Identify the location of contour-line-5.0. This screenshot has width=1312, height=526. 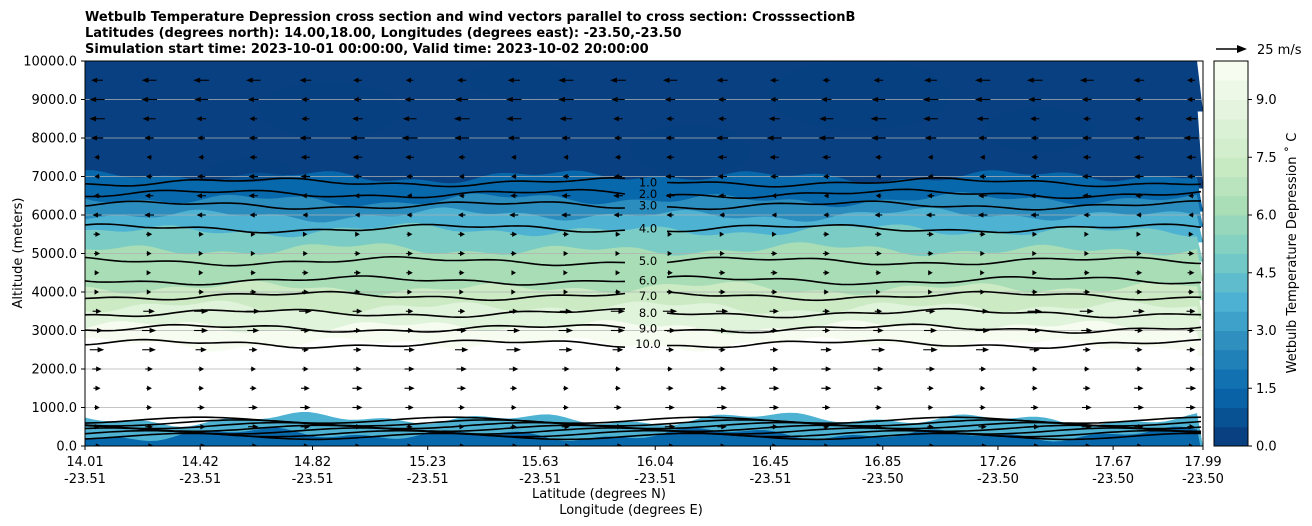
(643, 261).